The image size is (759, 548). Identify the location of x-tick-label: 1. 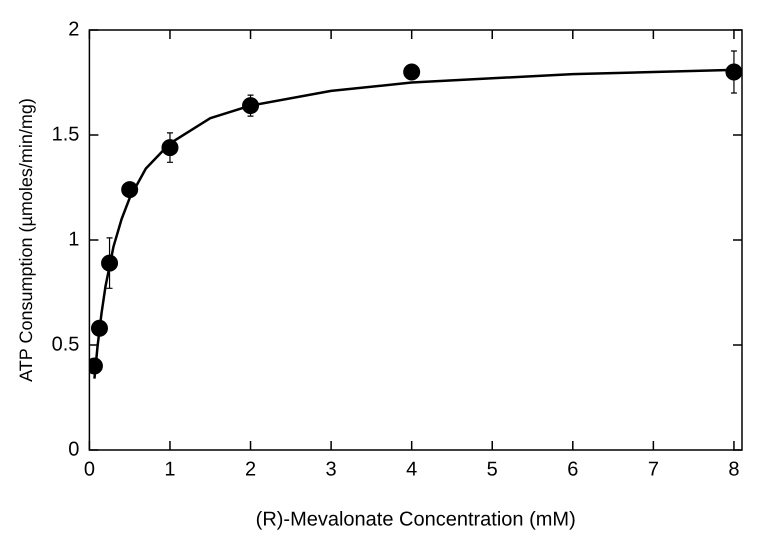
(170, 469).